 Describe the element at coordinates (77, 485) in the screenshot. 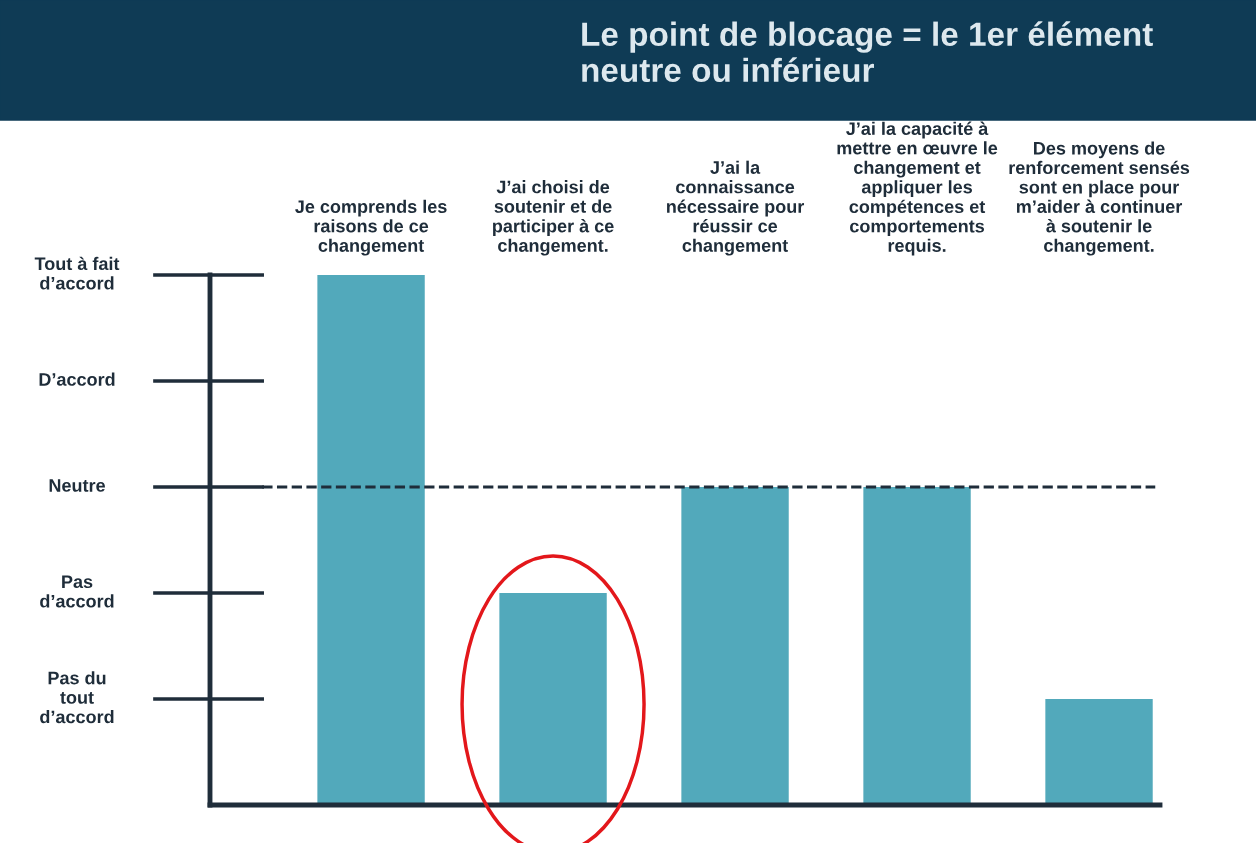

I see `text: Neutre` at that location.